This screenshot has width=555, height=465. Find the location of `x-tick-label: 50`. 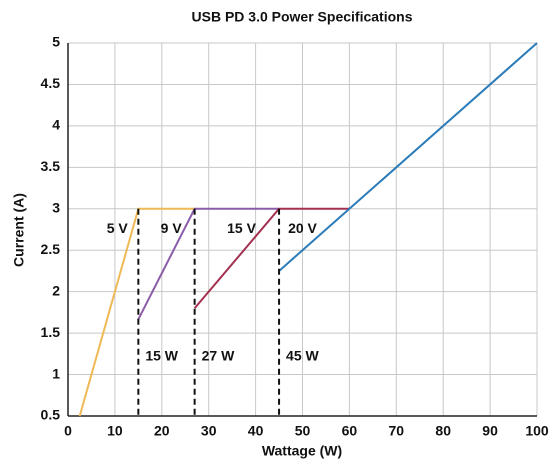

x-tick-label: 50 is located at coordinates (303, 431).